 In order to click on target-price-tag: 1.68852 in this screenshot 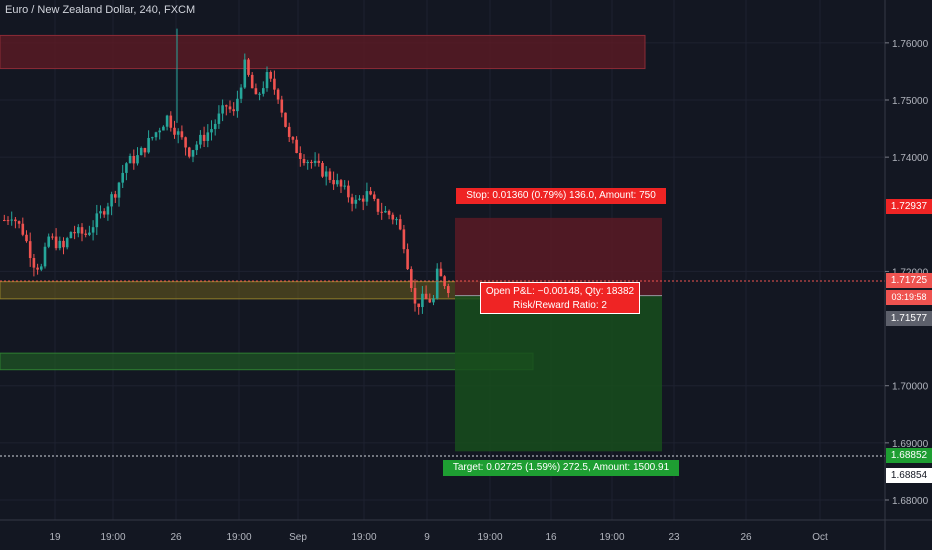, I will do `click(909, 455)`.